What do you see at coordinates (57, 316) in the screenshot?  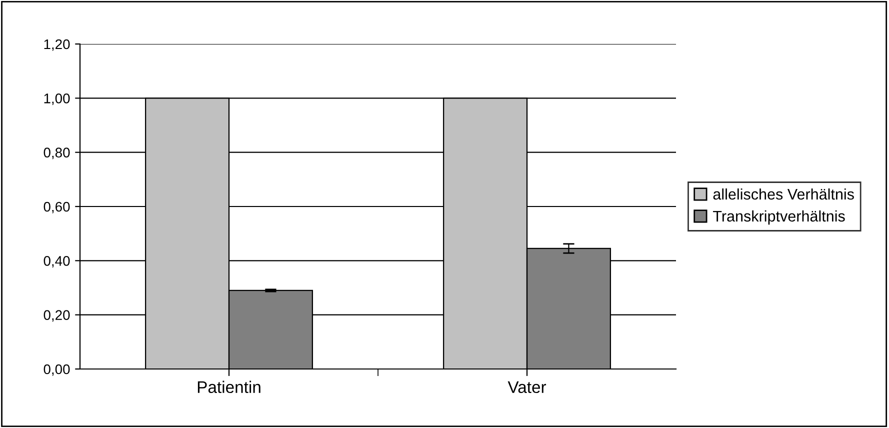 I see `y-tick-label: 0,20` at bounding box center [57, 316].